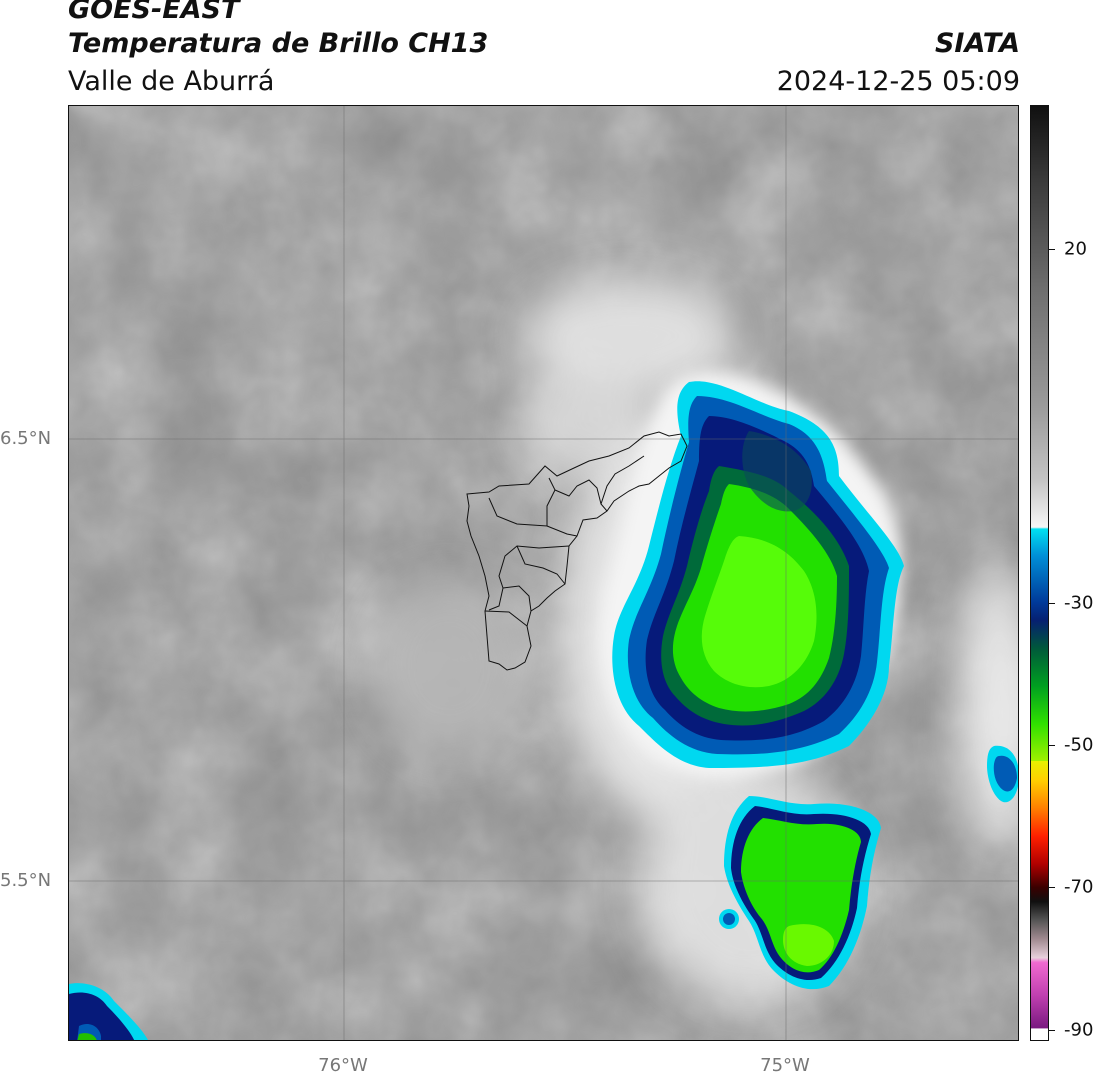  What do you see at coordinates (1079, 603) in the screenshot?
I see `colorbar-label-m30: -30` at bounding box center [1079, 603].